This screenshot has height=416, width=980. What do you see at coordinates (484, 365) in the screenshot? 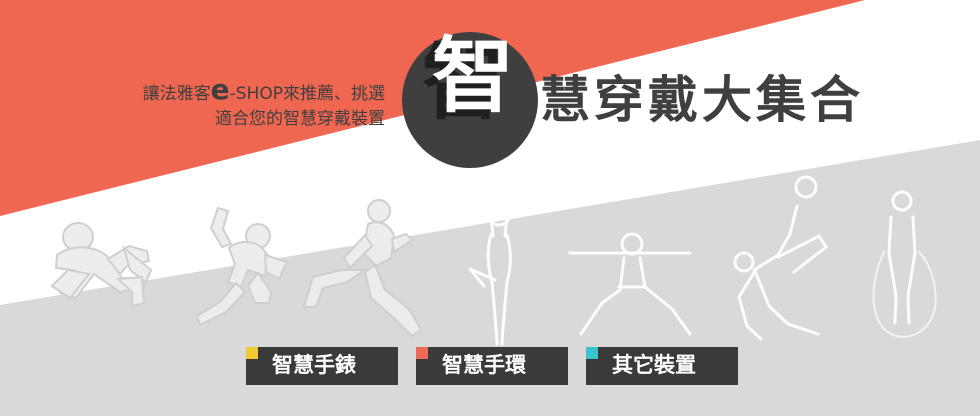
I see `smartband-button-label: 智慧手環` at bounding box center [484, 365].